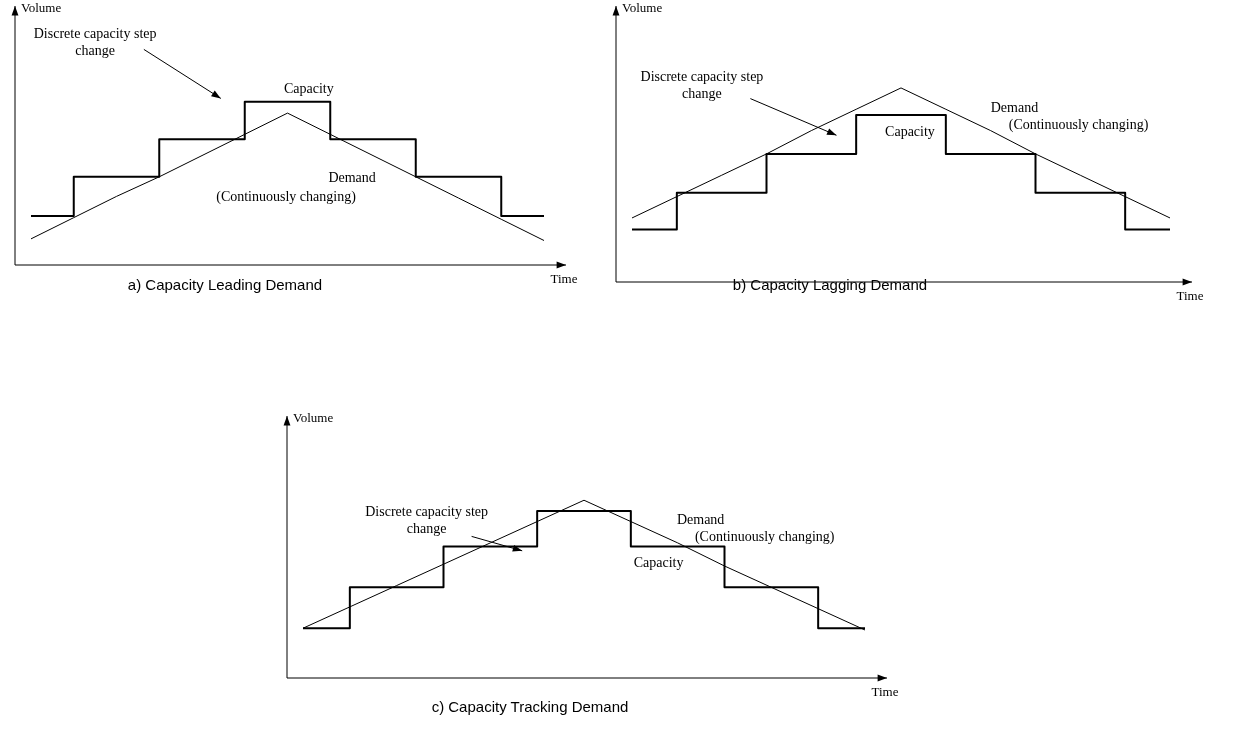  Describe the element at coordinates (95, 42) in the screenshot. I see `text: Discrete capacity step change` at that location.